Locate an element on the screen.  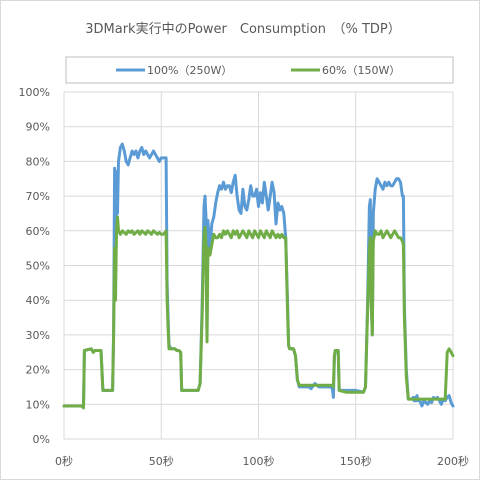
y-tick-label: 20% is located at coordinates (38, 370).